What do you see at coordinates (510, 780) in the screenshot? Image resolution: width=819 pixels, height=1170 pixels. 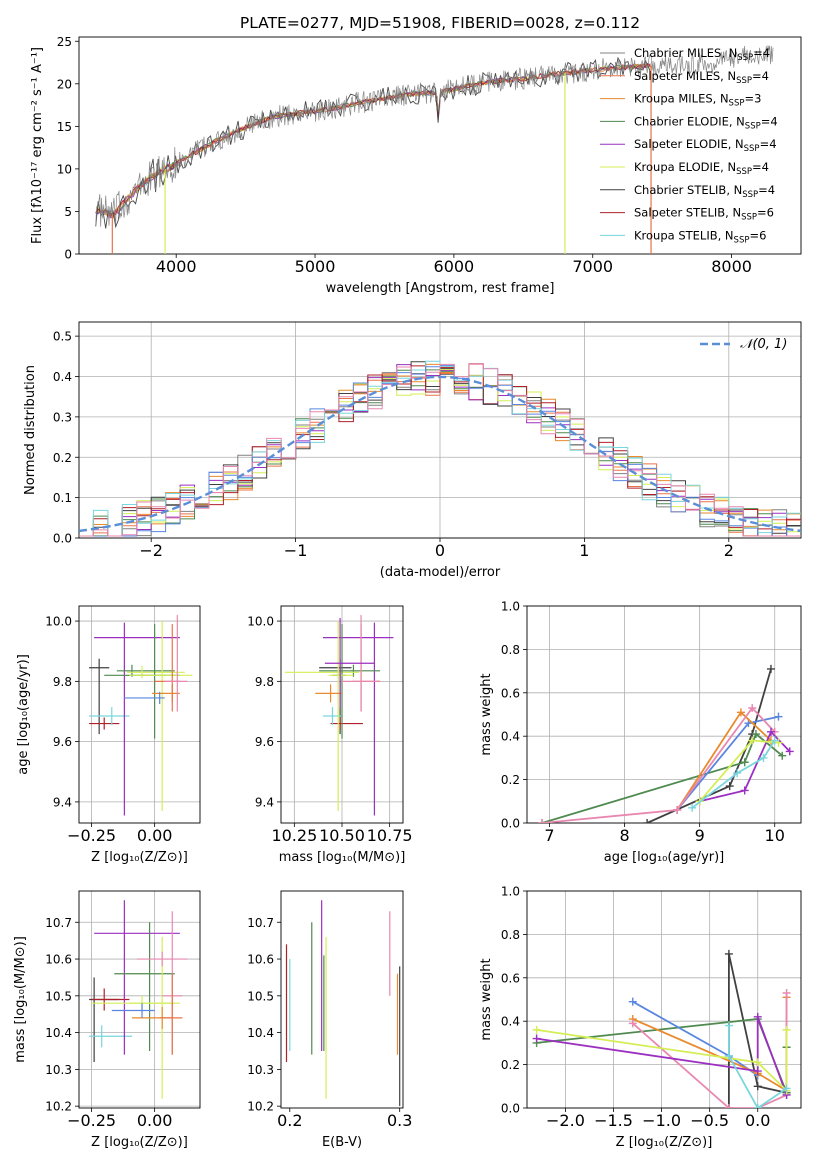 I see `weight_vs_age-ytick-label: 0.2` at bounding box center [510, 780].